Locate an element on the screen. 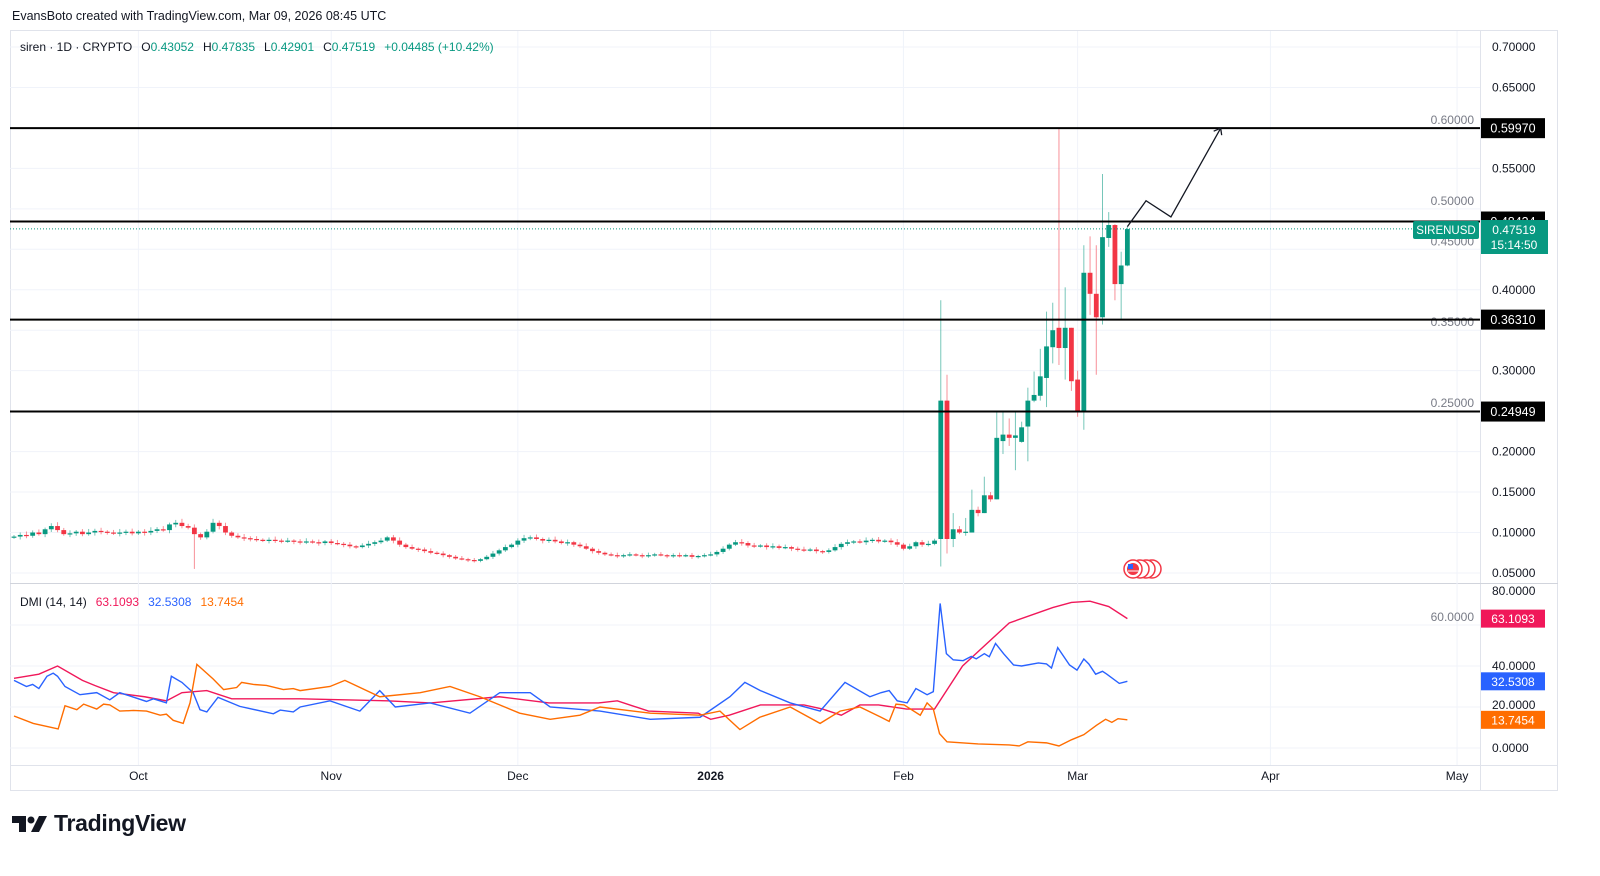  minus-di-line-value-label: 13.7454 is located at coordinates (1513, 720).